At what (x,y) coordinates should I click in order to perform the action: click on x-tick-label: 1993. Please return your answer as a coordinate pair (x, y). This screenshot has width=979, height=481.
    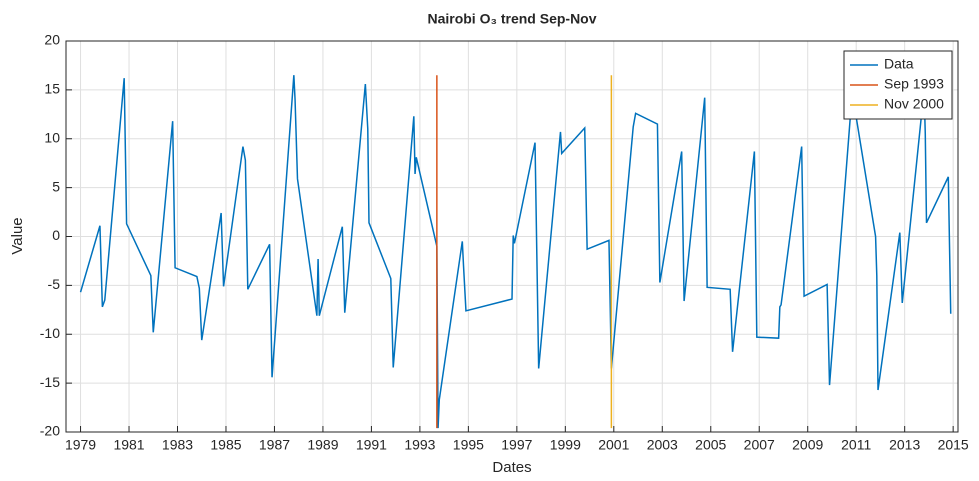
    Looking at the image, I should click on (419, 445).